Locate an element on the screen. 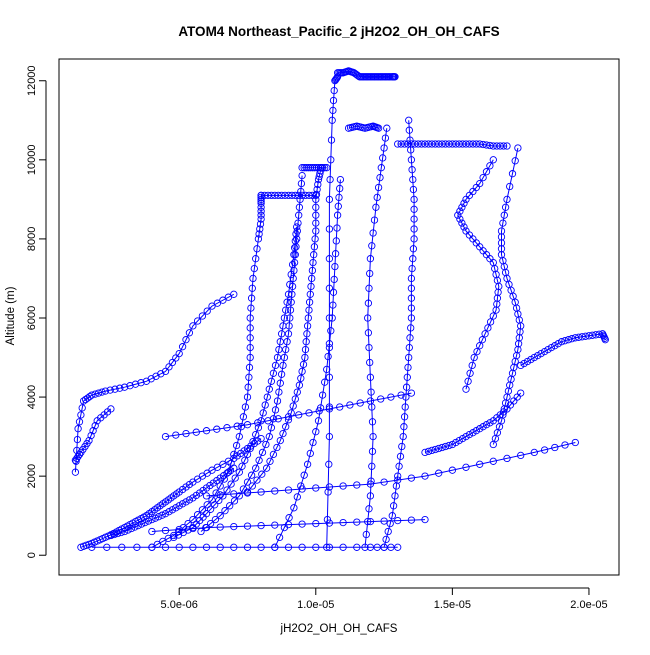  y-tick-label: 8000 is located at coordinates (32, 239).